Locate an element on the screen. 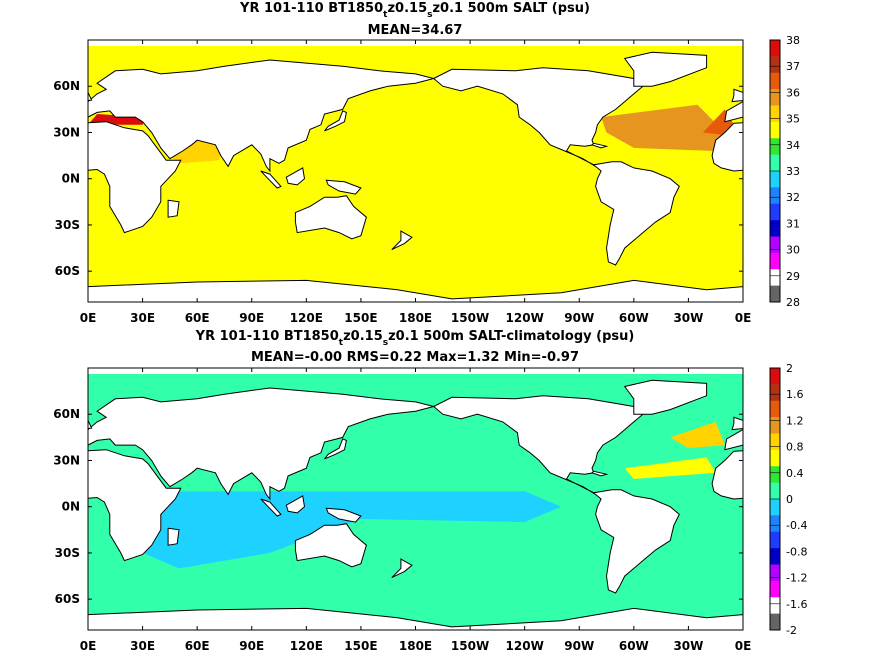 The width and height of the screenshot is (875, 656). colorbar-label: 2 is located at coordinates (789, 368).